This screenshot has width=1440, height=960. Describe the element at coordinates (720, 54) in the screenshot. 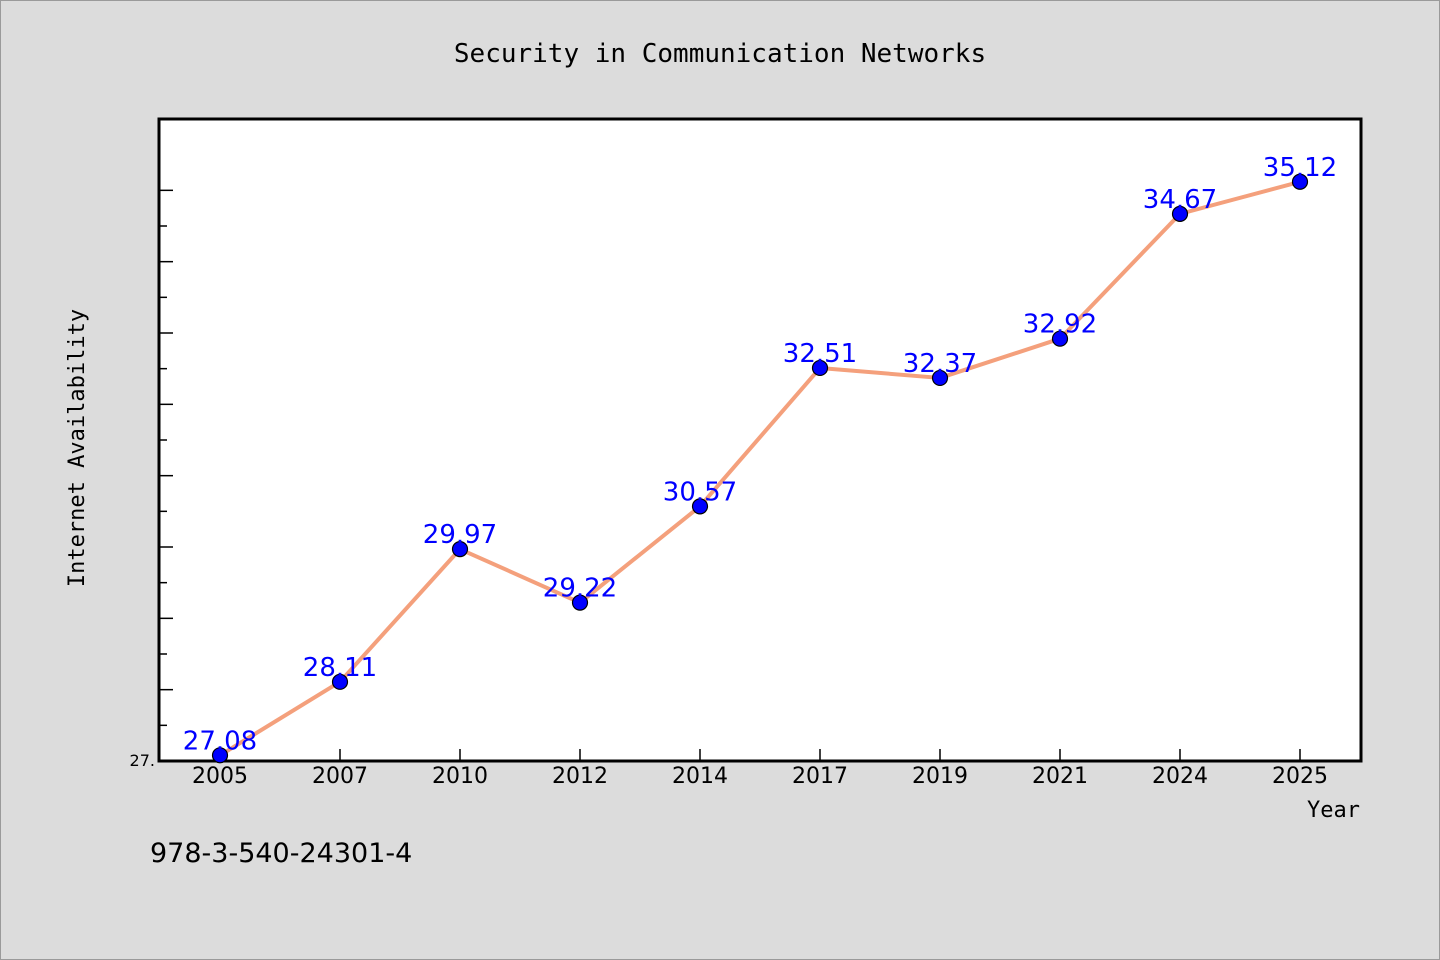

I see `chart-title: Security in Communication Networks` at that location.